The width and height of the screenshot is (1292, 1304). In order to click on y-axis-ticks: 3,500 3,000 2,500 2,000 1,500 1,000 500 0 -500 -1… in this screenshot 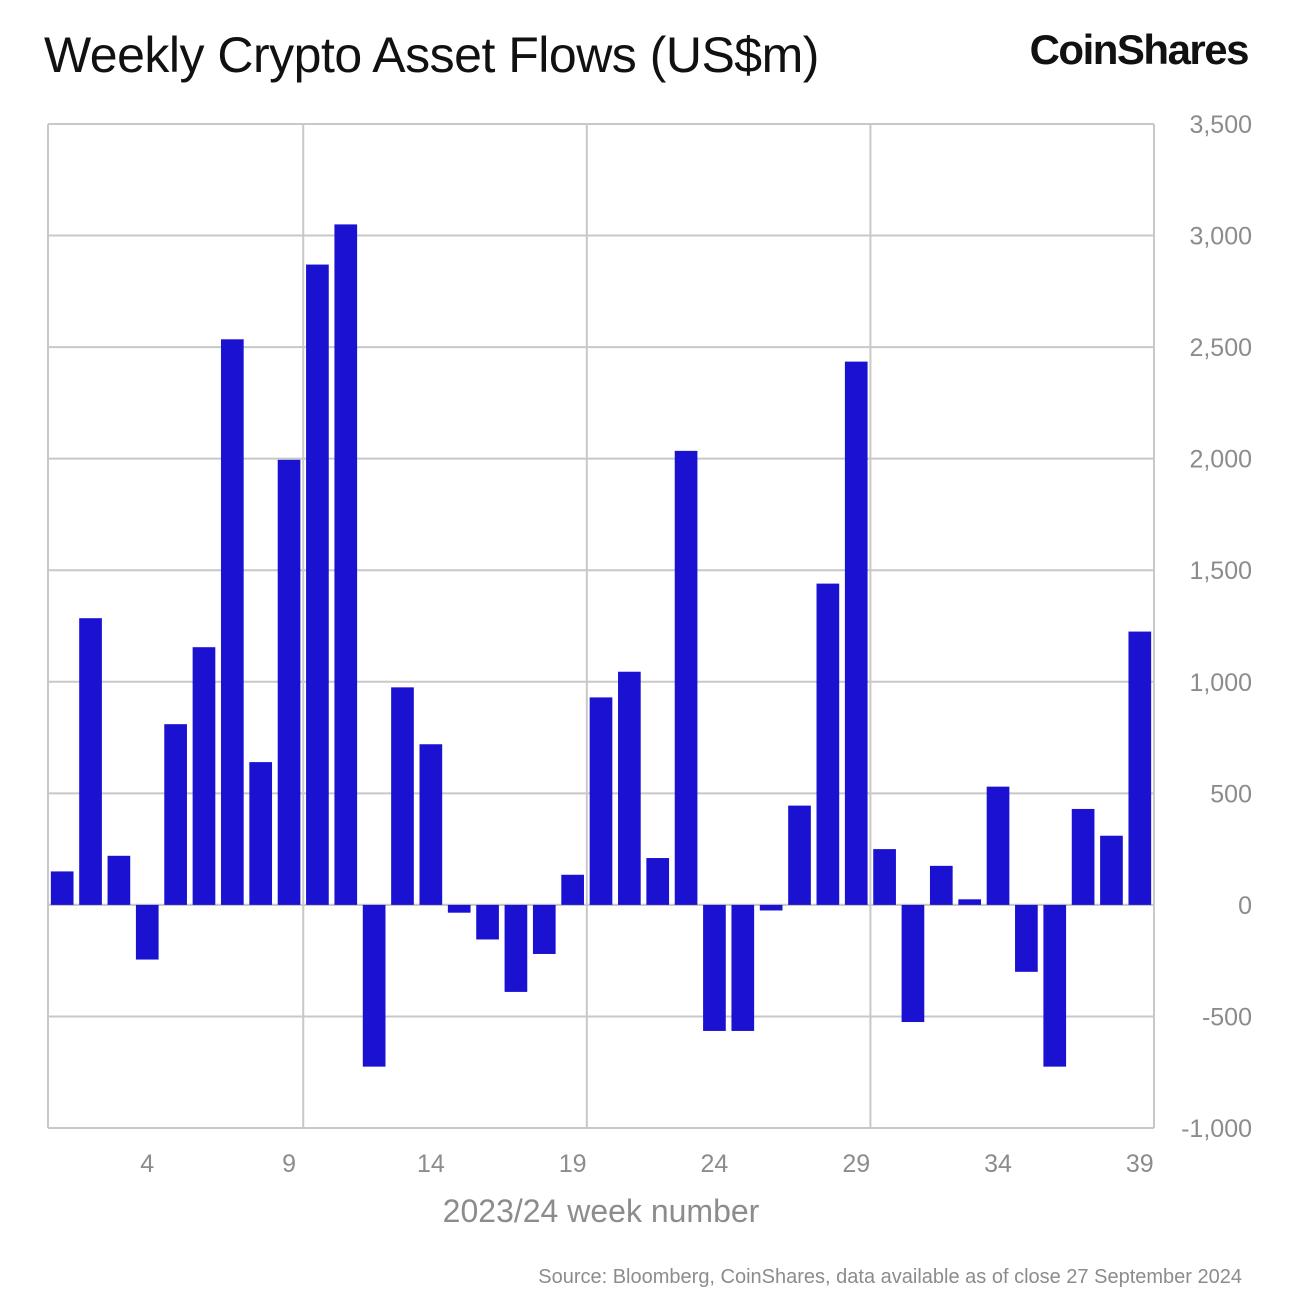, I will do `click(1216, 627)`.